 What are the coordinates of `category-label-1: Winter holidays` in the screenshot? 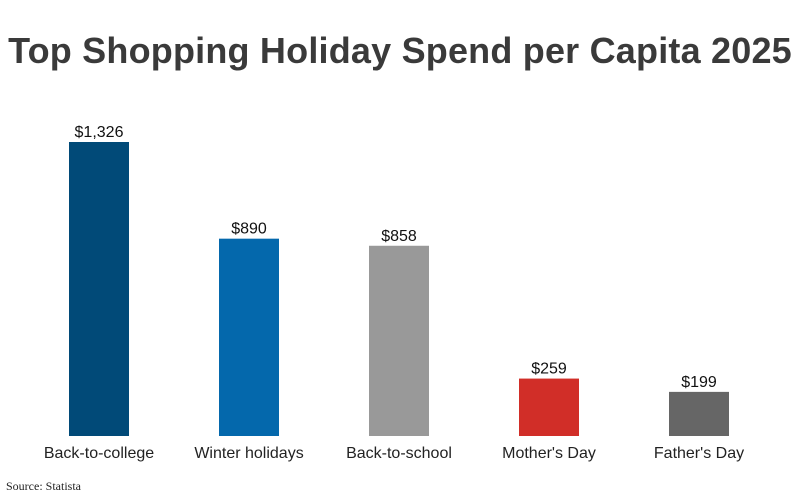 It's located at (248, 453).